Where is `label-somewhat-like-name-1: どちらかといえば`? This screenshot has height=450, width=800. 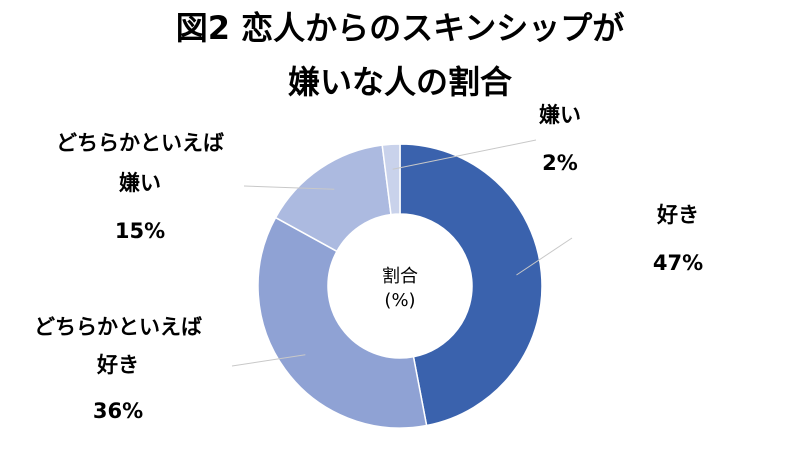 label-somewhat-like-name-1: どちらかといえば is located at coordinates (118, 327).